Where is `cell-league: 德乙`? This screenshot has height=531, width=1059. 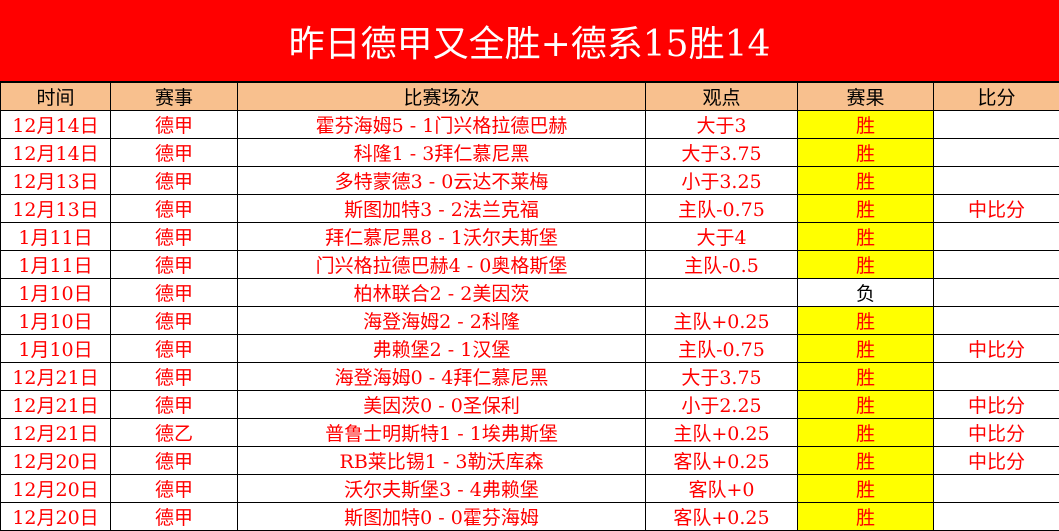 cell-league: 德乙 is located at coordinates (174, 433).